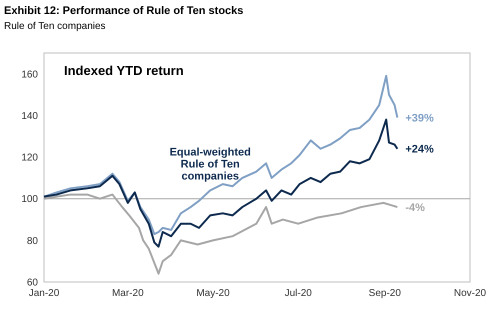 This screenshot has width=499, height=332. Describe the element at coordinates (419, 150) in the screenshot. I see `annotation: +24%` at that location.